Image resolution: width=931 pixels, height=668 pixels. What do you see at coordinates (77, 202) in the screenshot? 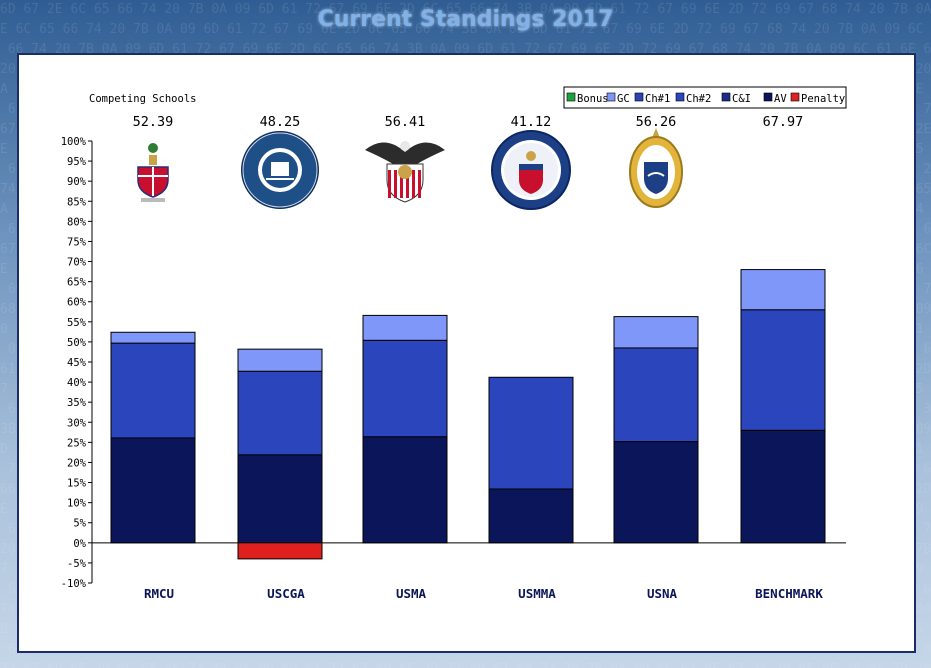
I see `y-tick-label: 85%` at bounding box center [77, 202].